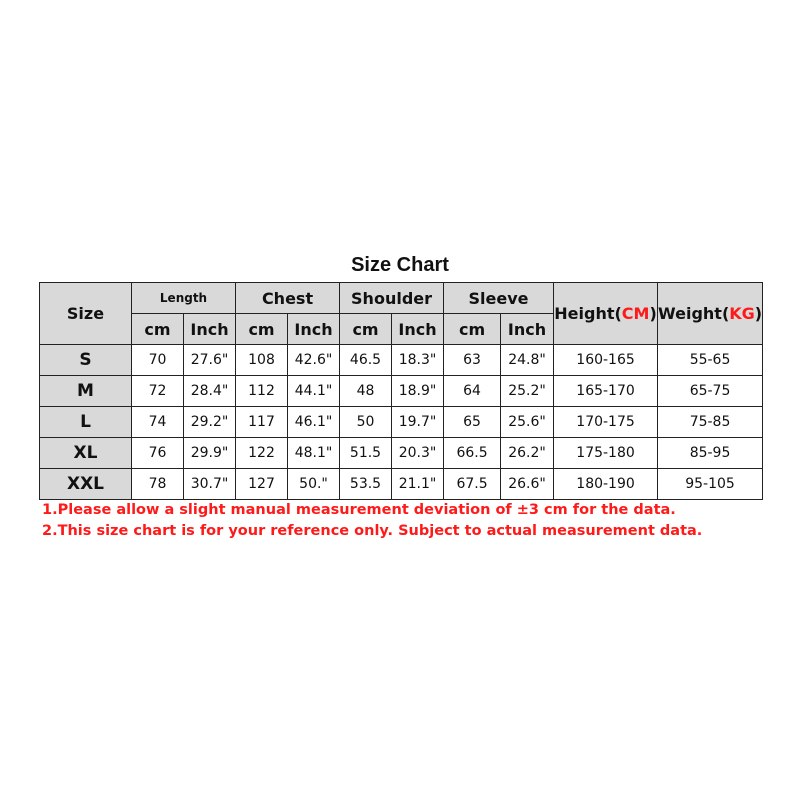 The height and width of the screenshot is (800, 800). I want to click on cell-size: XXL, so click(85, 484).